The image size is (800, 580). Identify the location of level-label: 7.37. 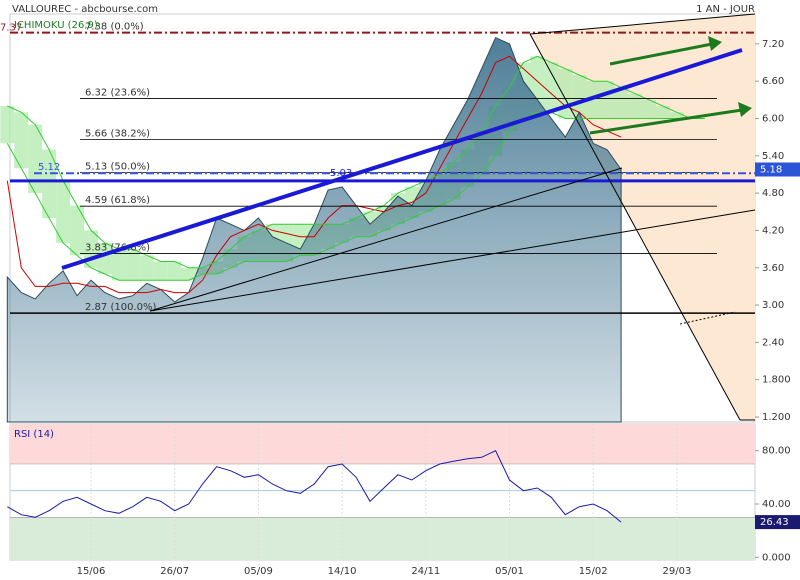
(11, 27).